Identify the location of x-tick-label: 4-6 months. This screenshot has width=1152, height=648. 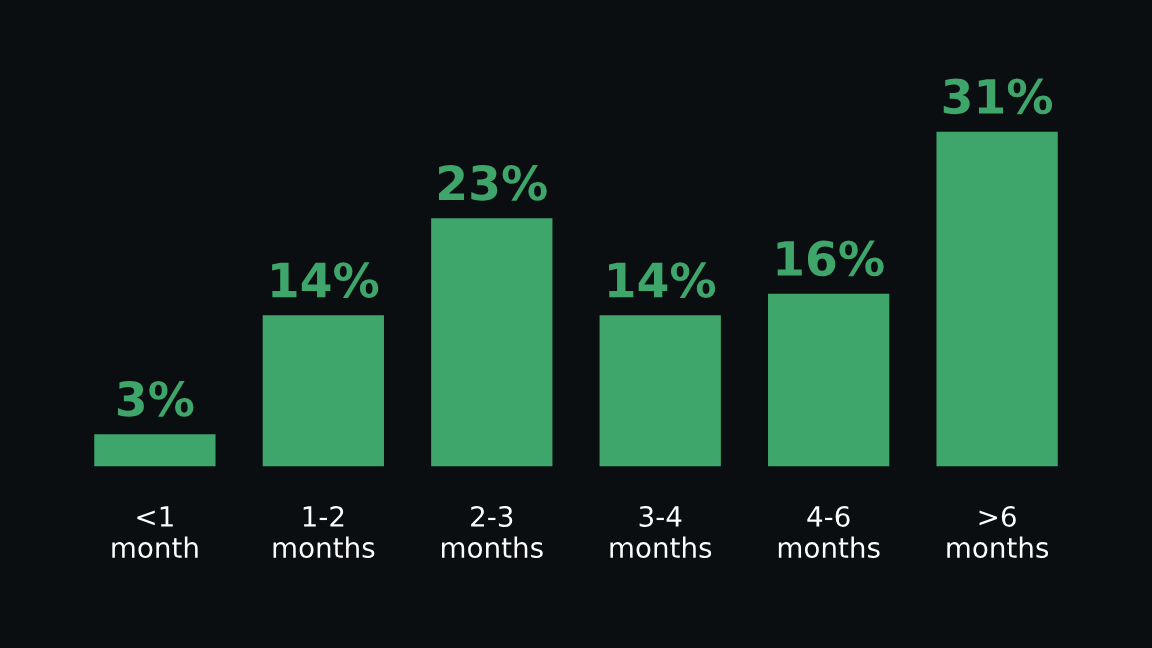
(829, 532).